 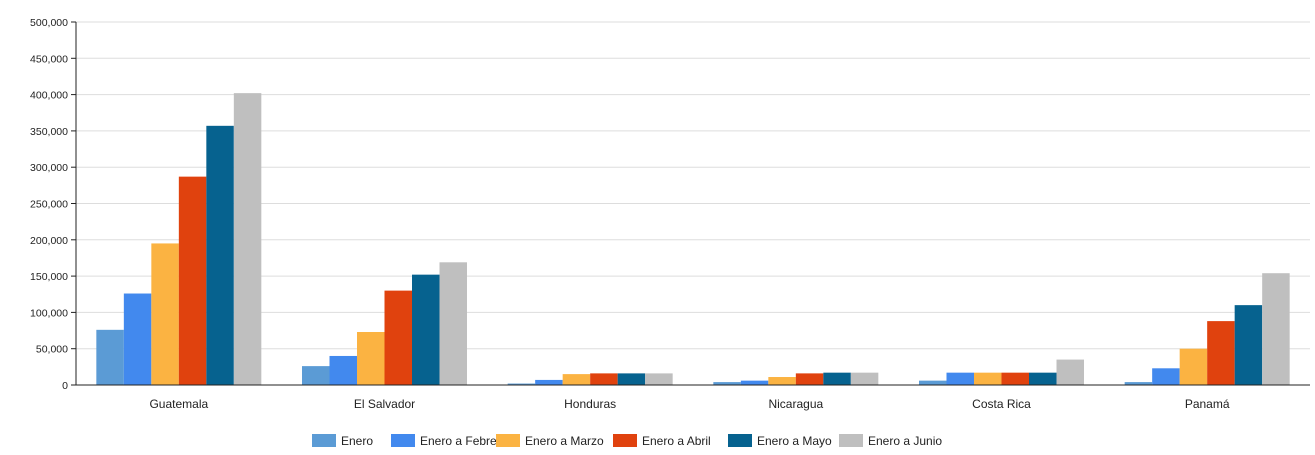 What do you see at coordinates (464, 441) in the screenshot?
I see `legend-label: Enero a Febrero` at bounding box center [464, 441].